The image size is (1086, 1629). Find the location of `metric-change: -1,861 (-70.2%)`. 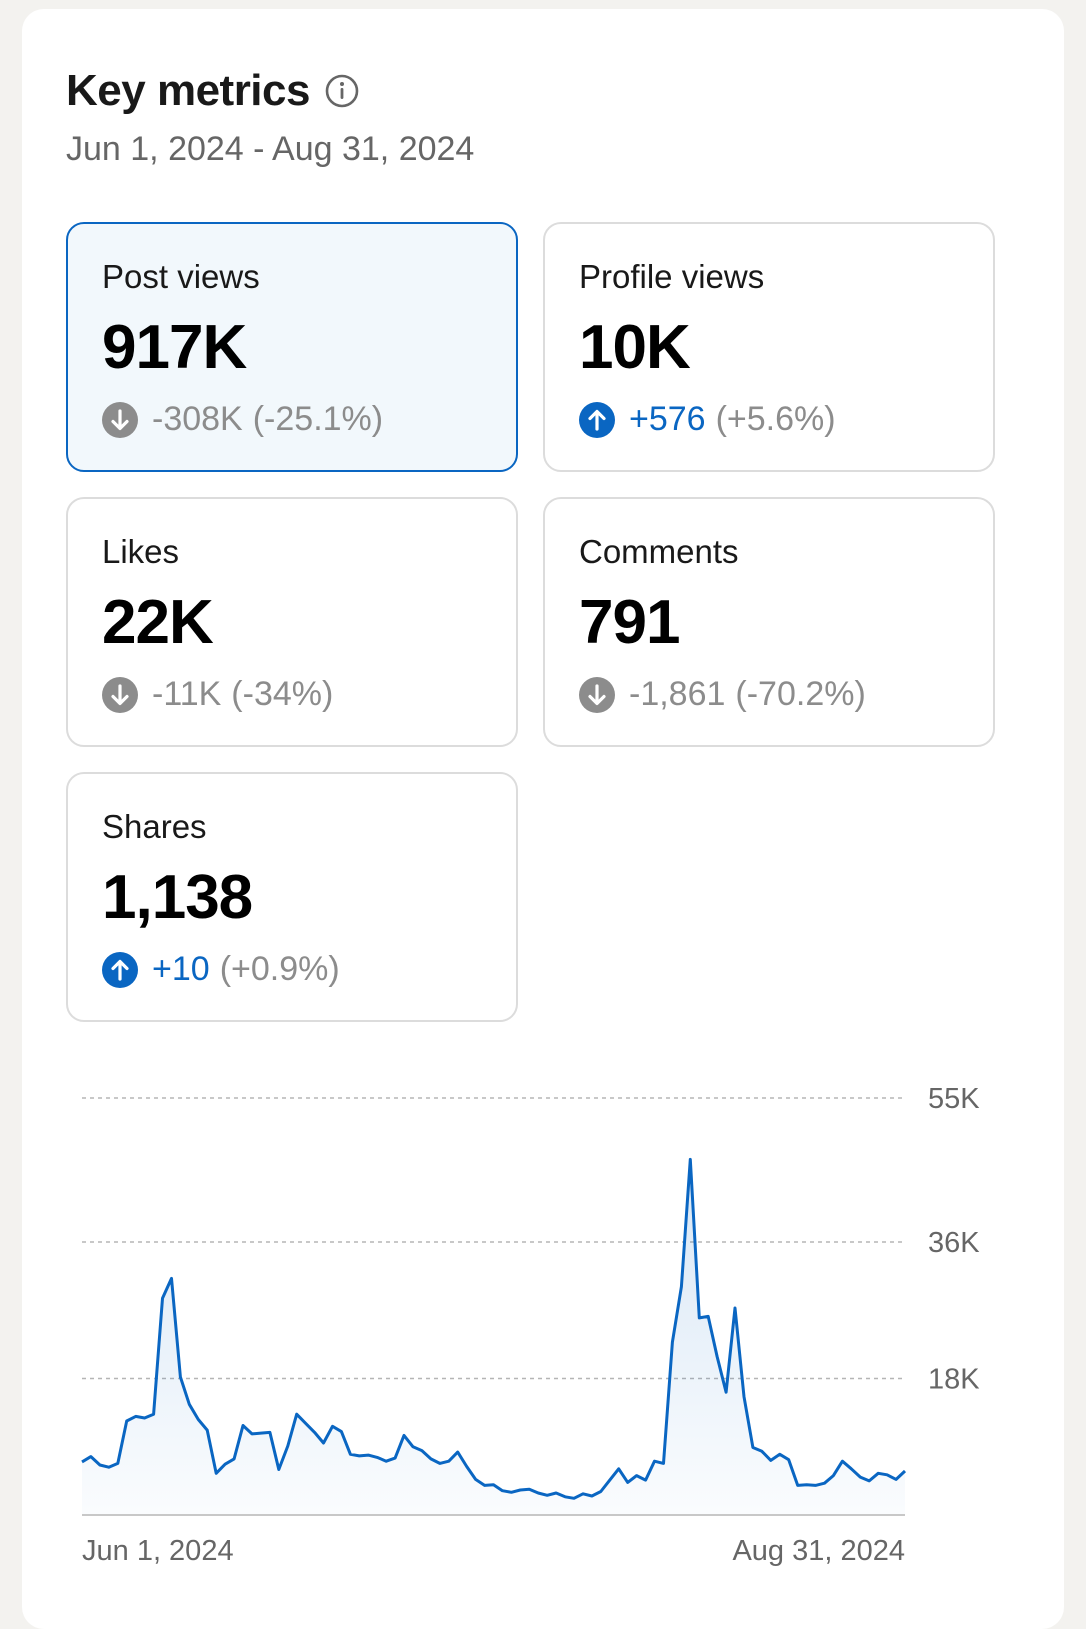

metric-change: -1,861 (-70.2%) is located at coordinates (722, 694).